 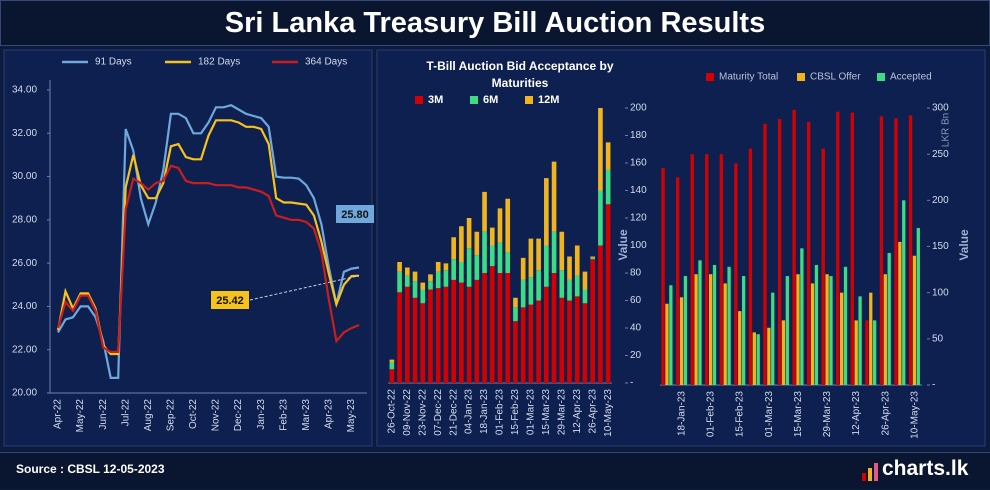 What do you see at coordinates (219, 62) in the screenshot?
I see `legend-label: 182 Days` at bounding box center [219, 62].